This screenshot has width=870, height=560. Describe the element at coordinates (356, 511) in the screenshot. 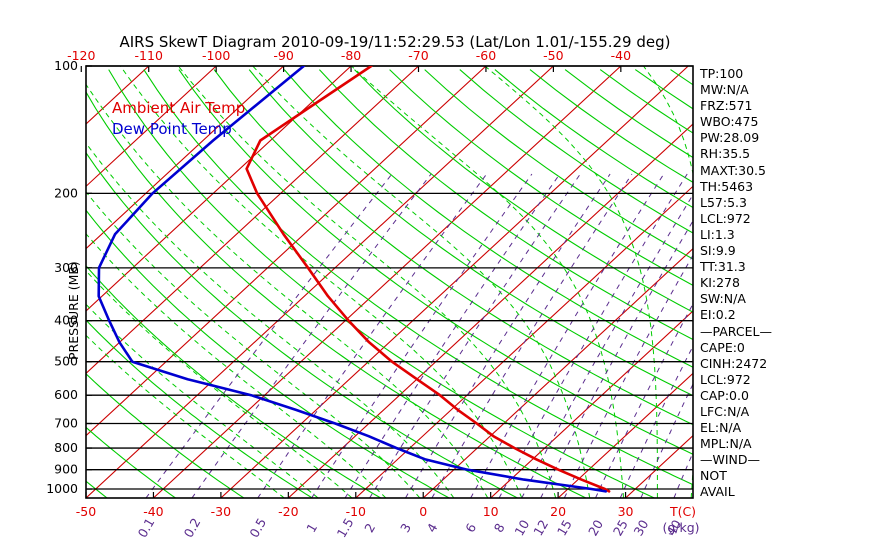

I see `xtick-bottom--10: -10` at that location.